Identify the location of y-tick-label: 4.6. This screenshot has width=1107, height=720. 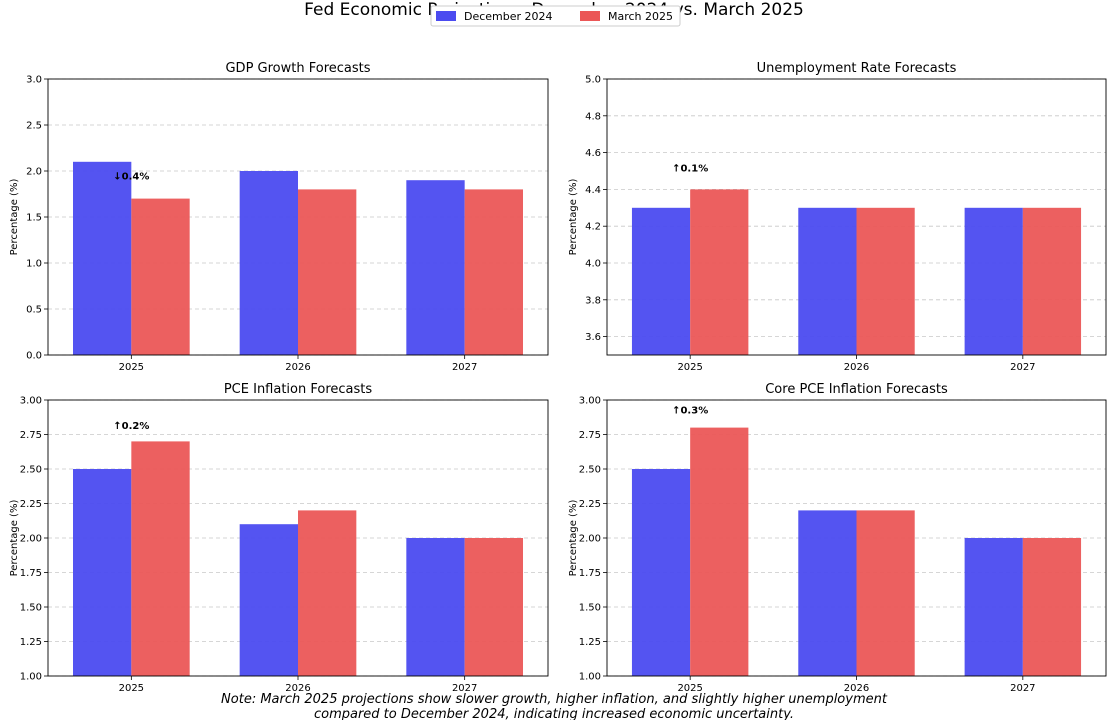
(593, 153).